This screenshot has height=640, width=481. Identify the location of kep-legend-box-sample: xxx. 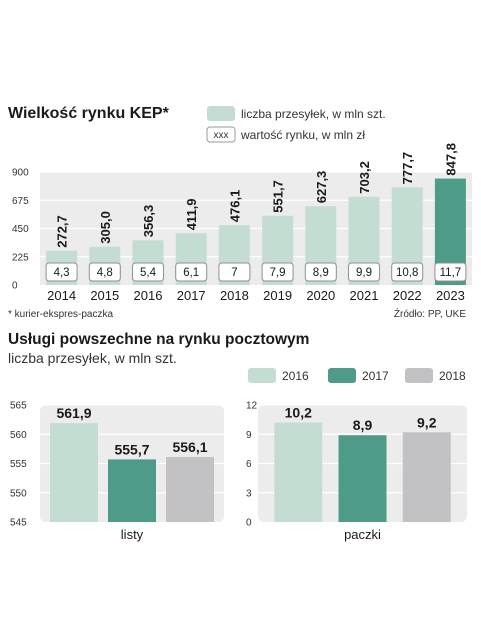
(221, 135).